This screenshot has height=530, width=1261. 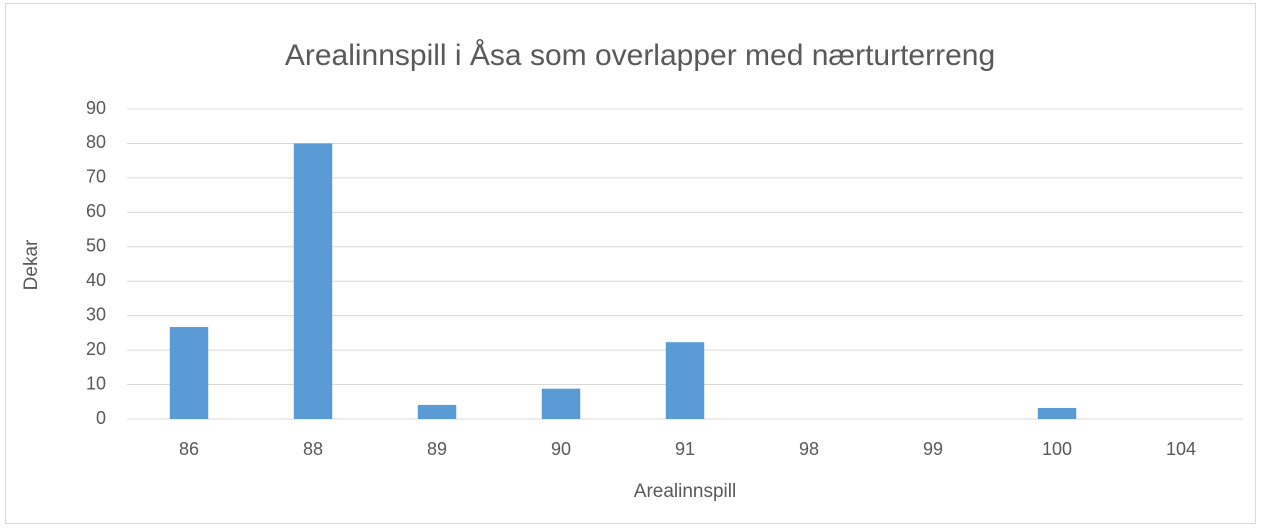 What do you see at coordinates (96, 142) in the screenshot?
I see `y-tick-label: 80` at bounding box center [96, 142].